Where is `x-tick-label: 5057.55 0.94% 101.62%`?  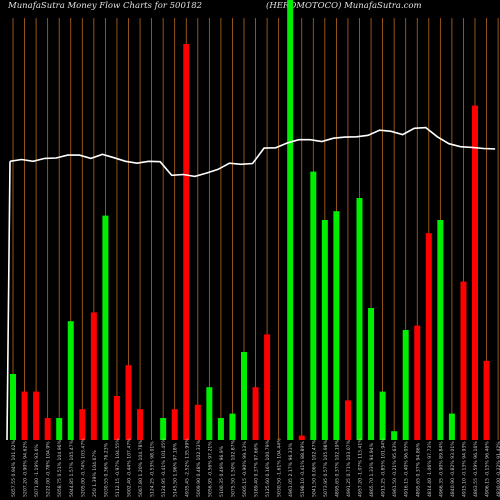
x-tick-label: 5057.55 0.94% 101.62% is located at coordinates (14, 468).